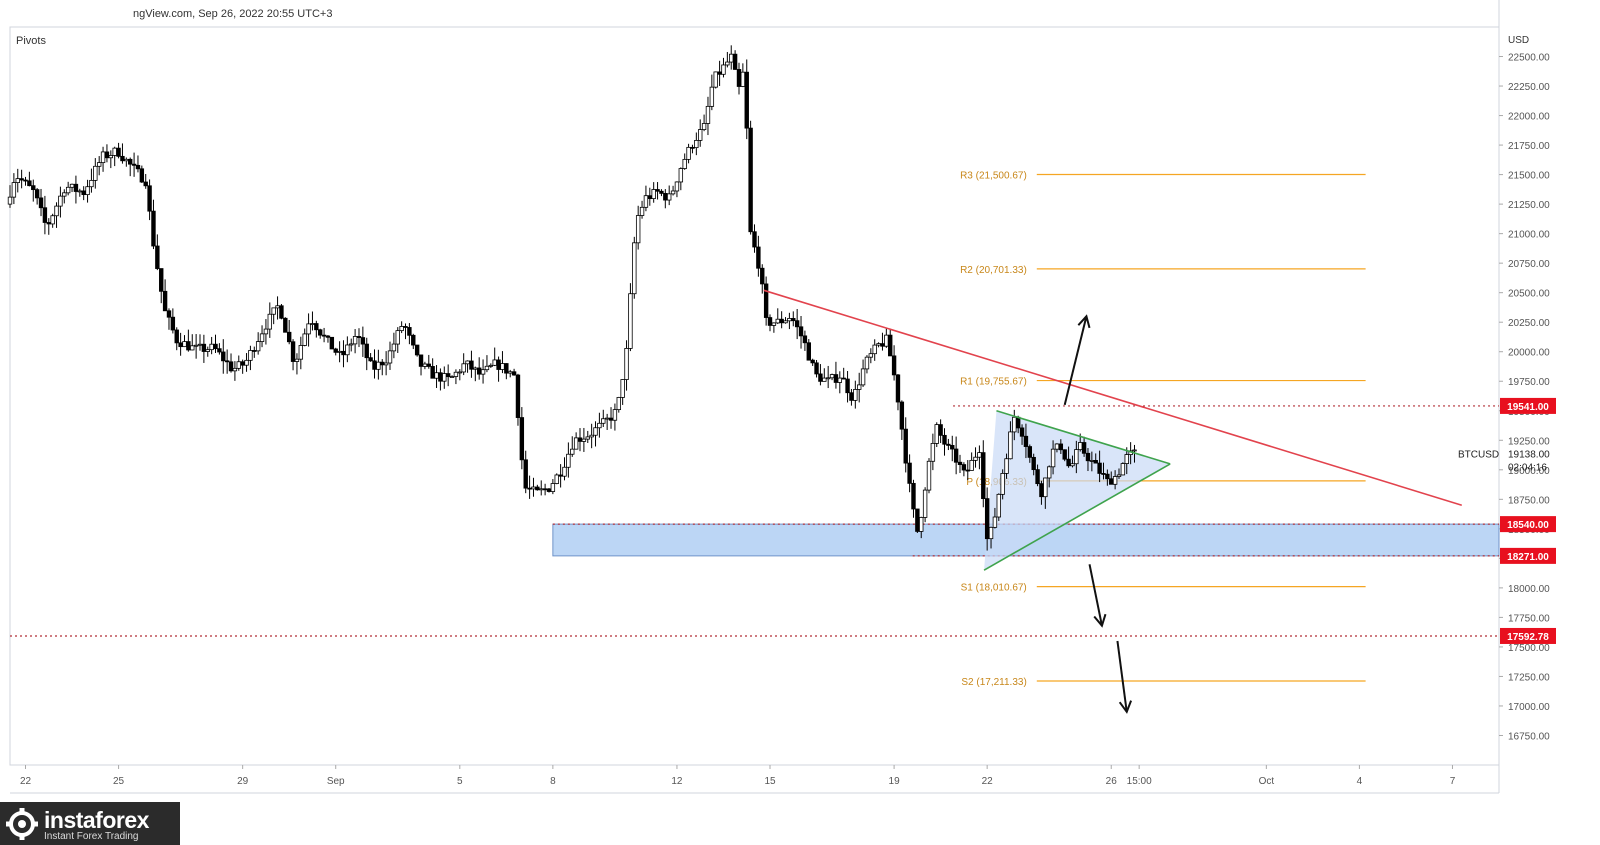  What do you see at coordinates (1529, 471) in the screenshot?
I see `y-tick-label: 19000.00` at bounding box center [1529, 471].